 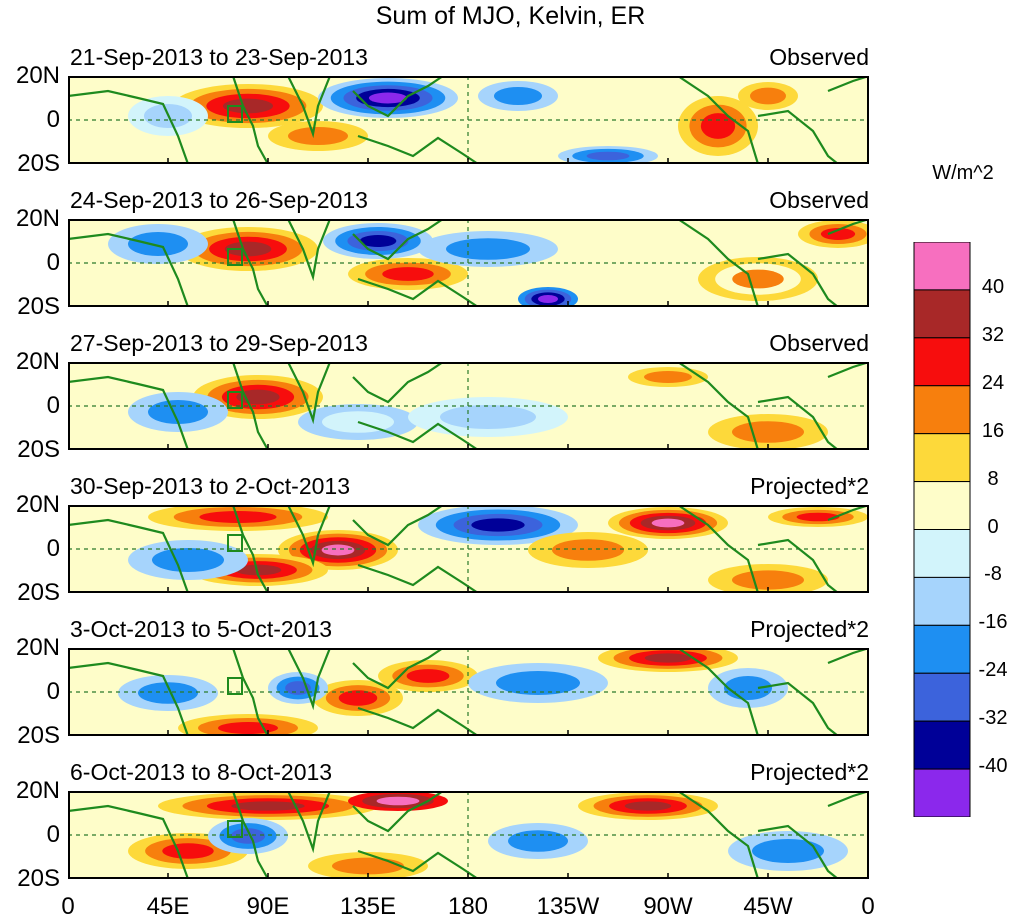 I want to click on longitude-label: 180, so click(x=468, y=906).